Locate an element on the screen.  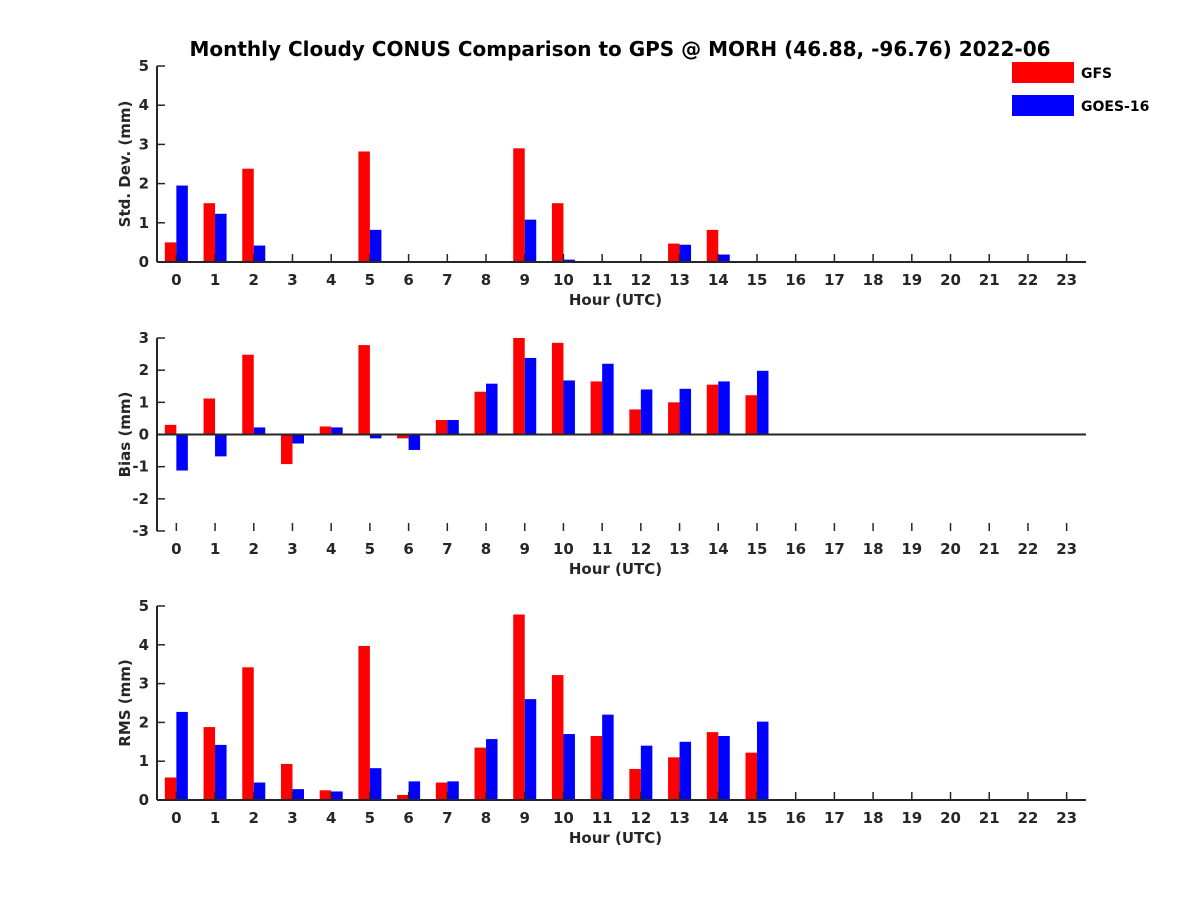
bias-y-tick-label: 1 is located at coordinates (144, 402).